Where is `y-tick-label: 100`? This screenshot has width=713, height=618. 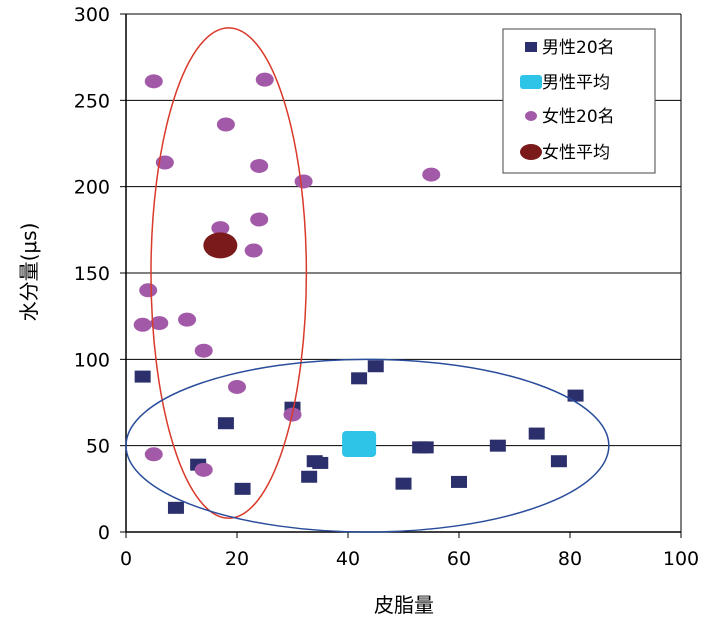 y-tick-label: 100 is located at coordinates (92, 360).